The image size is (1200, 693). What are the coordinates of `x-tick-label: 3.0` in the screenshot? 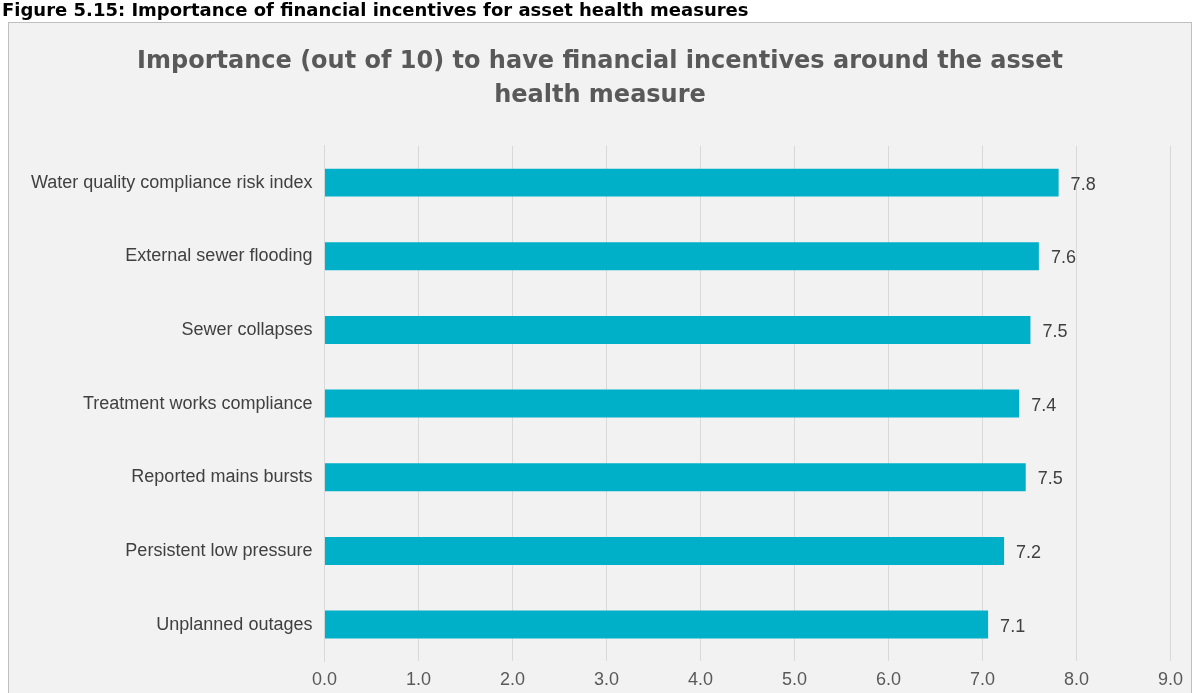 It's located at (606, 679).